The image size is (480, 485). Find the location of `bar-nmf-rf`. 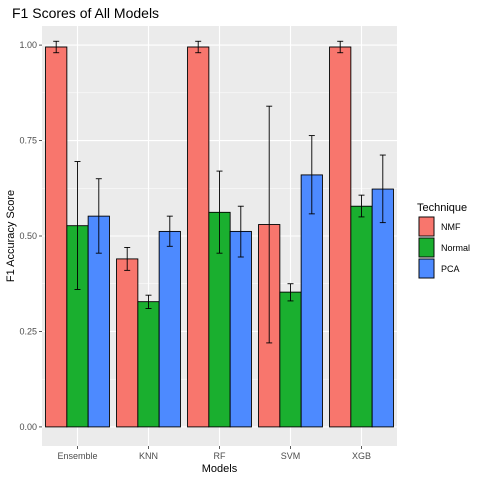

bar-nmf-rf is located at coordinates (198, 237).